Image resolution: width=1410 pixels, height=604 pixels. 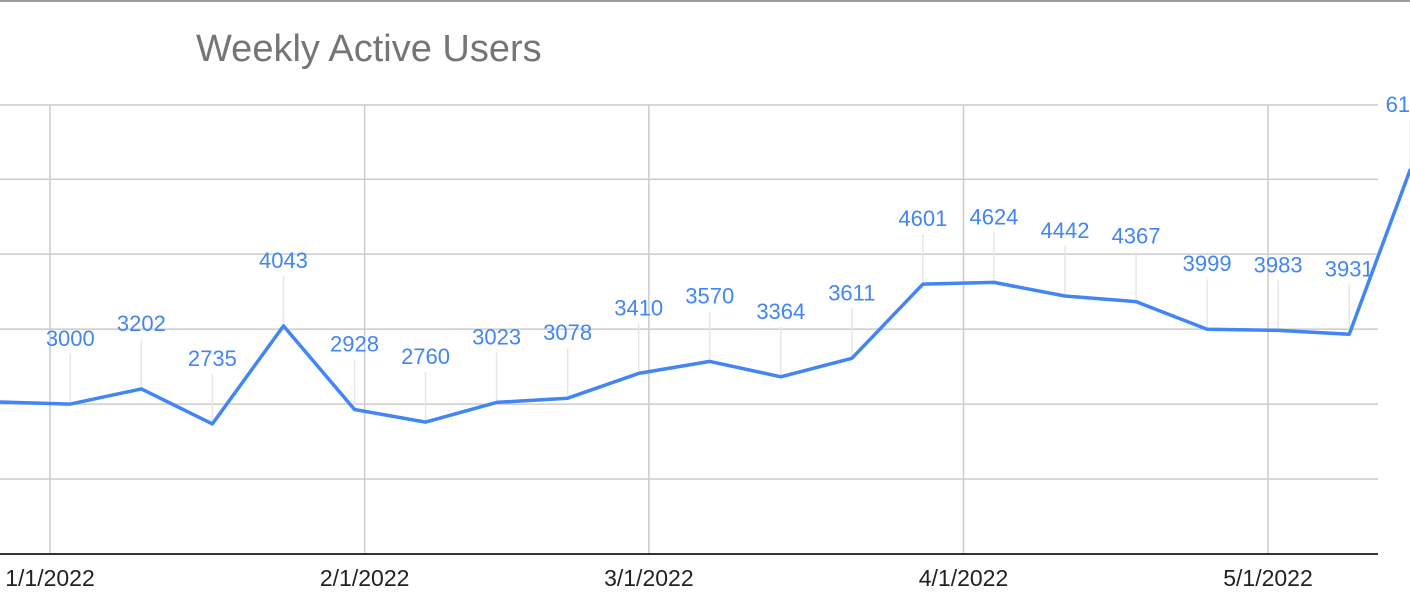 I want to click on data-label: 3023, so click(x=496, y=336).